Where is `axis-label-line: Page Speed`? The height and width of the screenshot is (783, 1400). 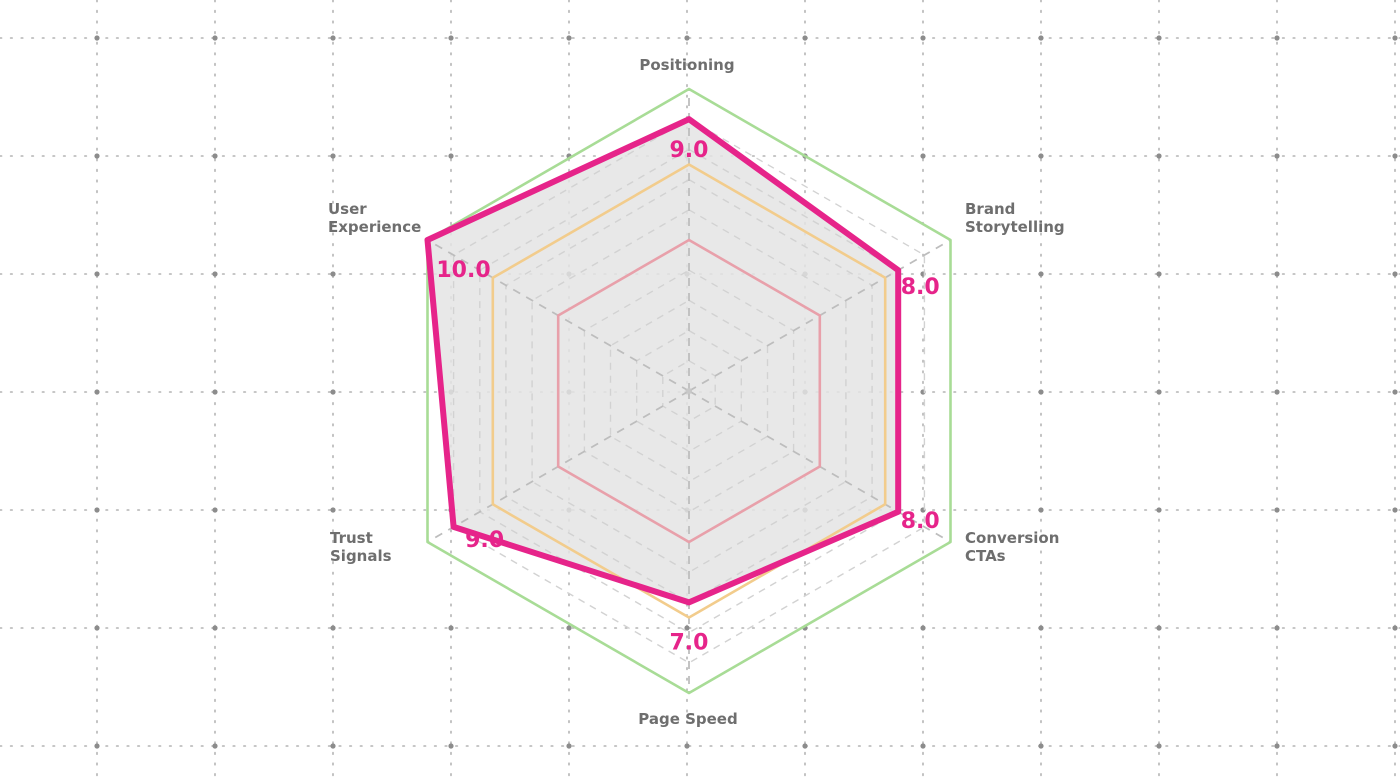 axis-label-line: Page Speed is located at coordinates (687, 719).